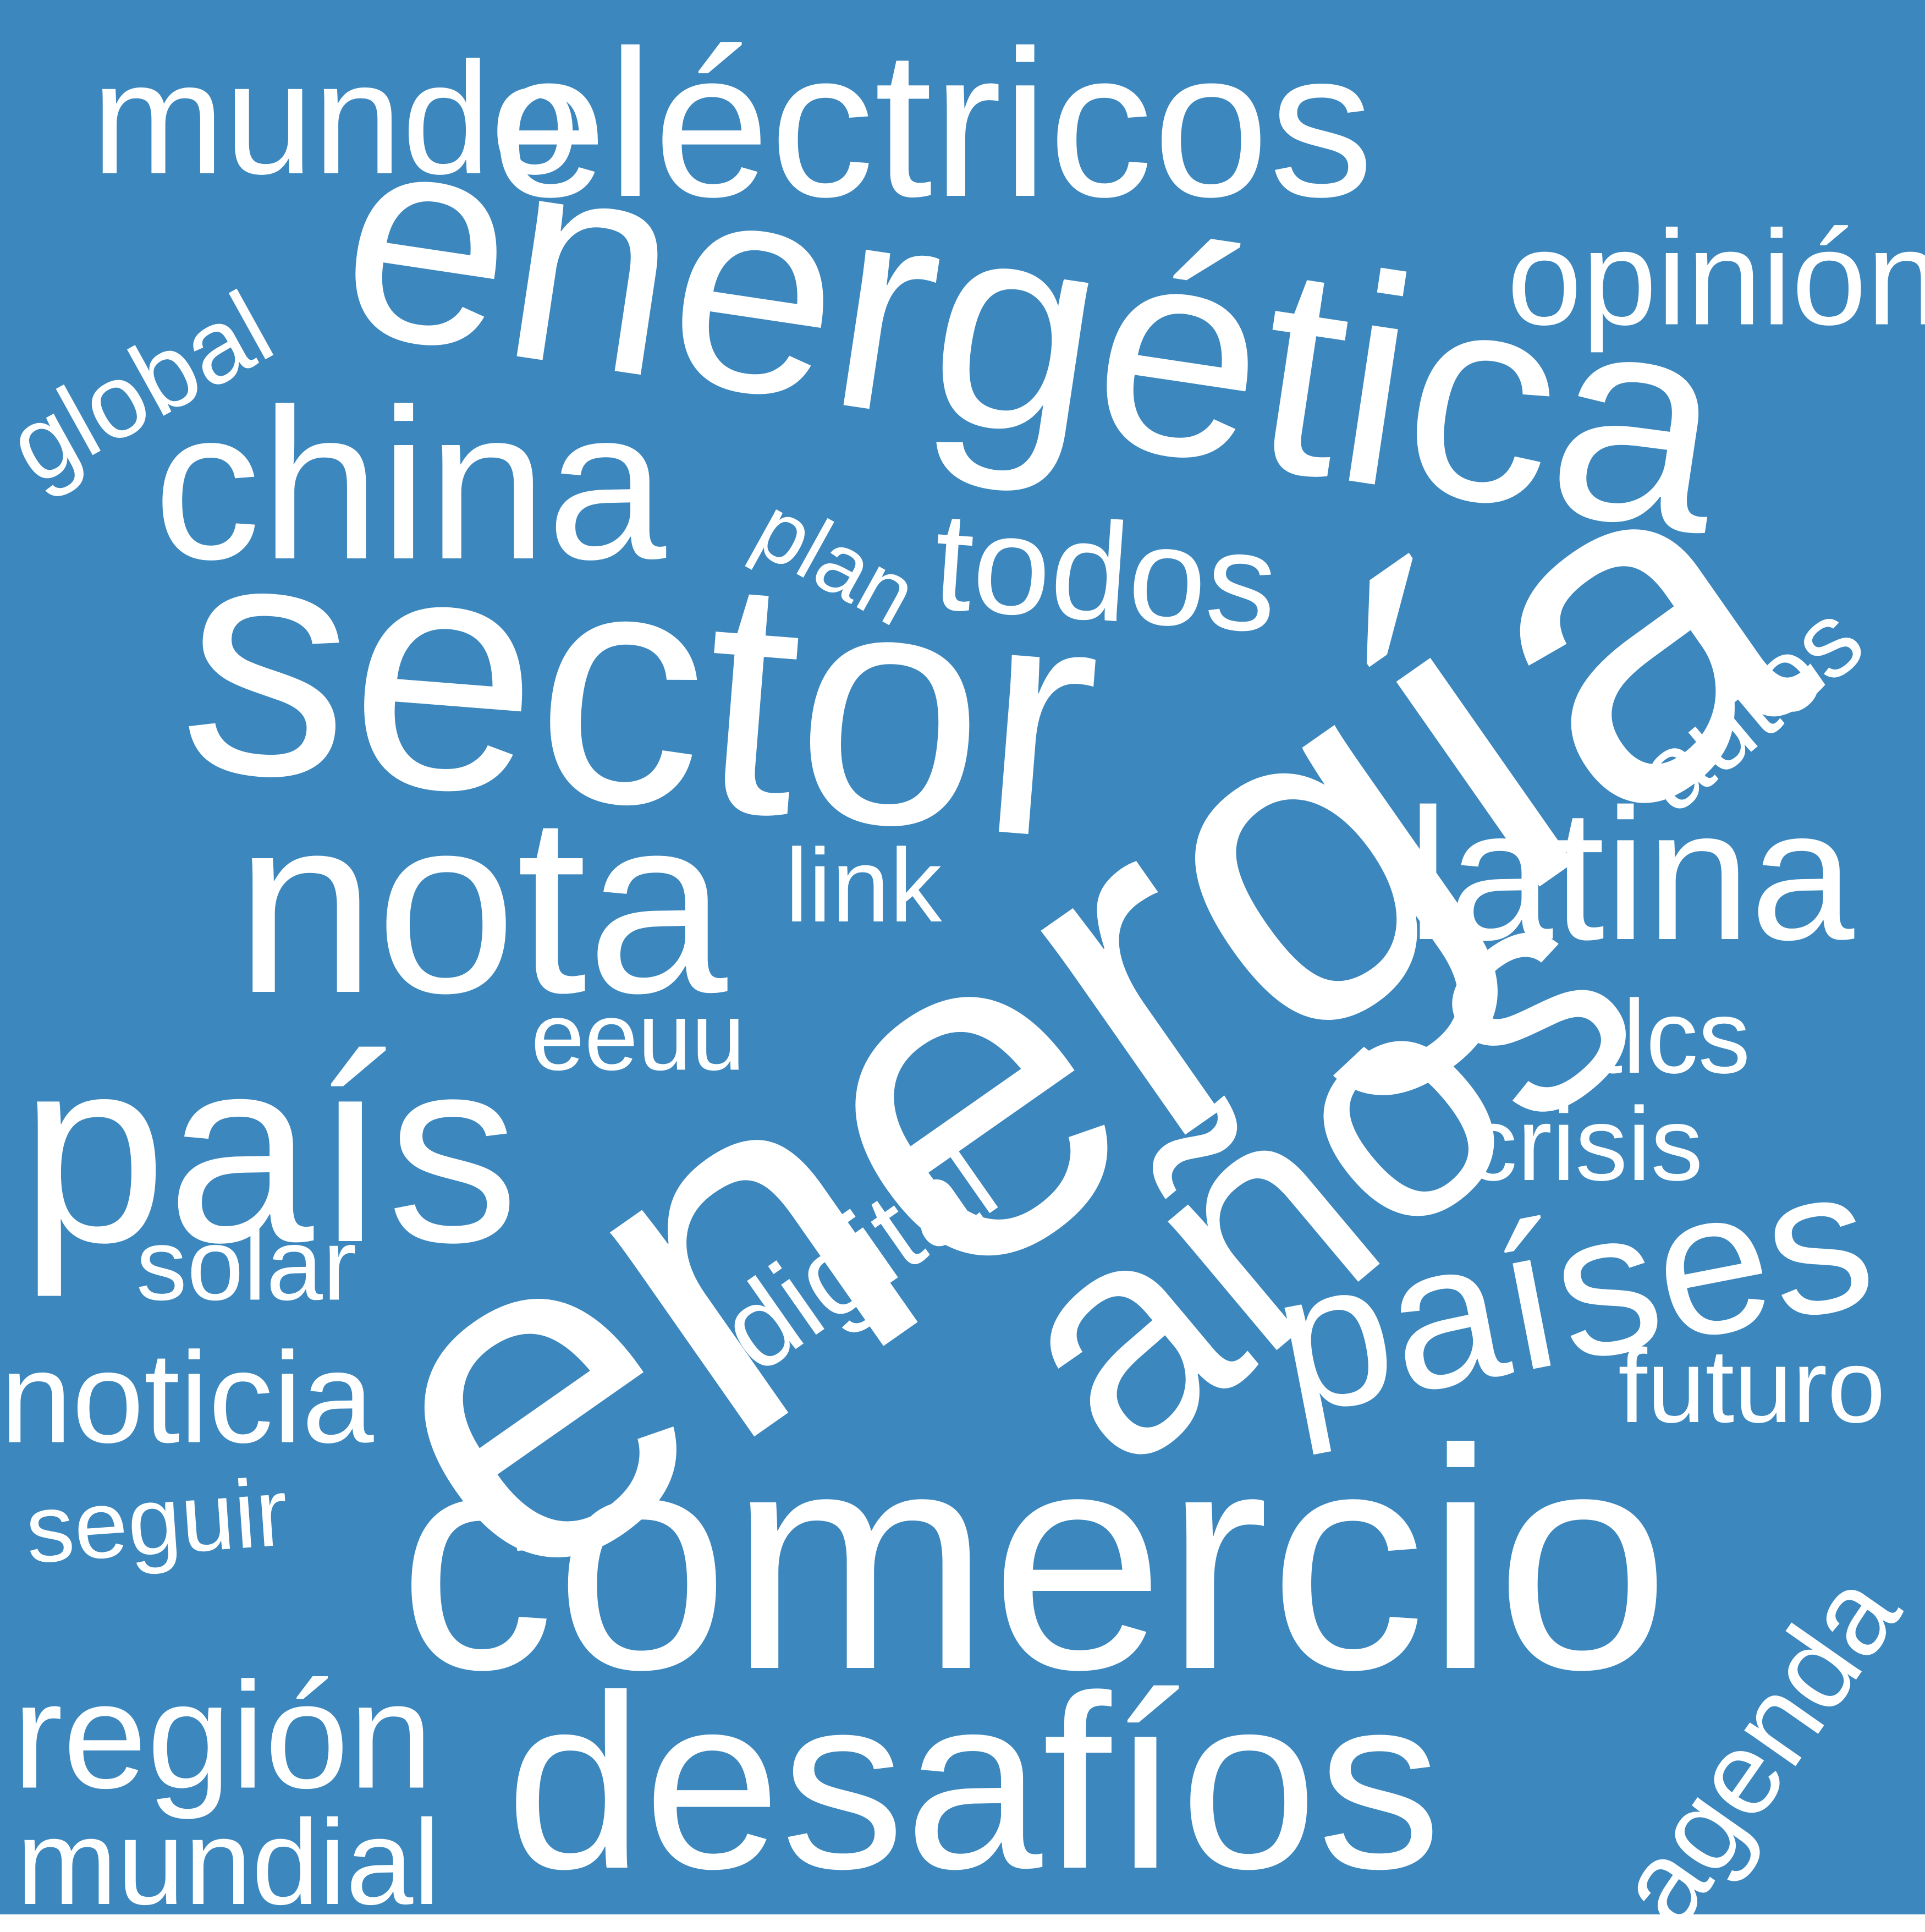  Describe the element at coordinates (157, 1521) in the screenshot. I see `word-seguir: seguir` at that location.